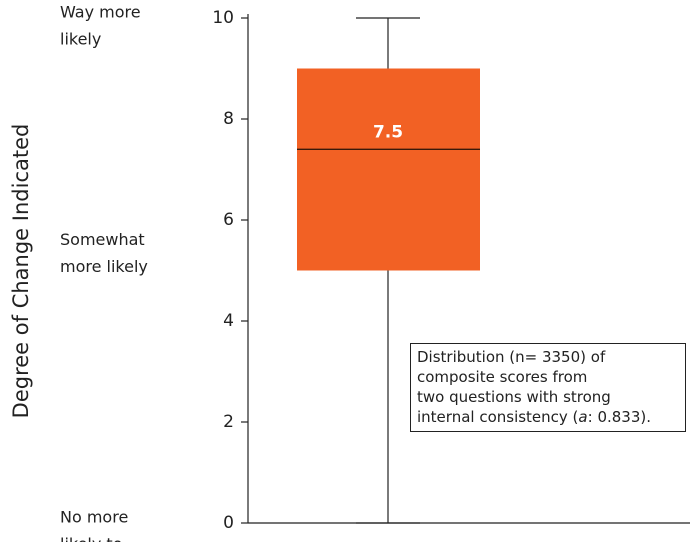  I want to click on annotation-line-4-prefix: internal consistency (, so click(498, 417).